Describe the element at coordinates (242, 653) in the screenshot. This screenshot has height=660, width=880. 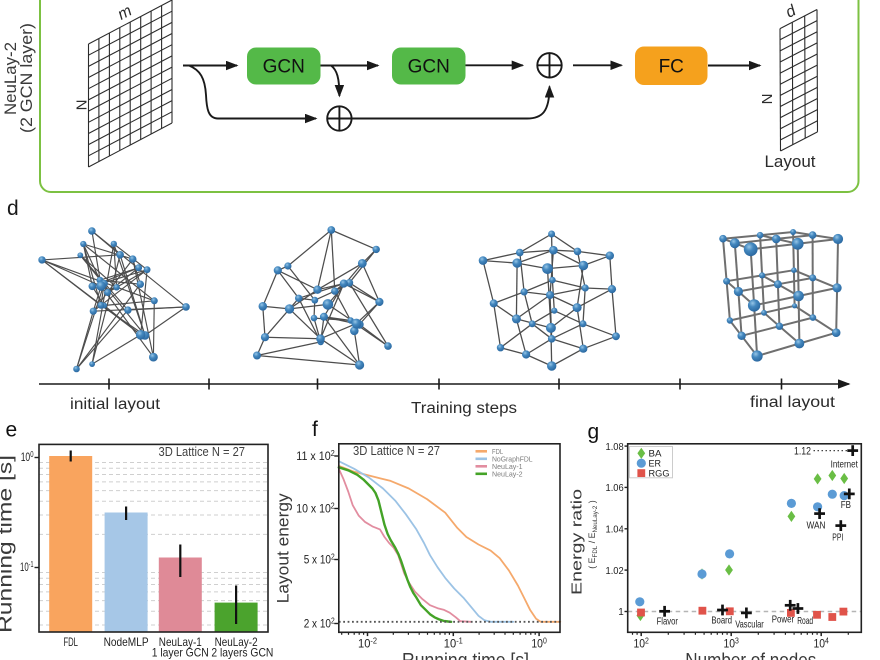
I see `svg-text: 2 layers GCN` at that location.